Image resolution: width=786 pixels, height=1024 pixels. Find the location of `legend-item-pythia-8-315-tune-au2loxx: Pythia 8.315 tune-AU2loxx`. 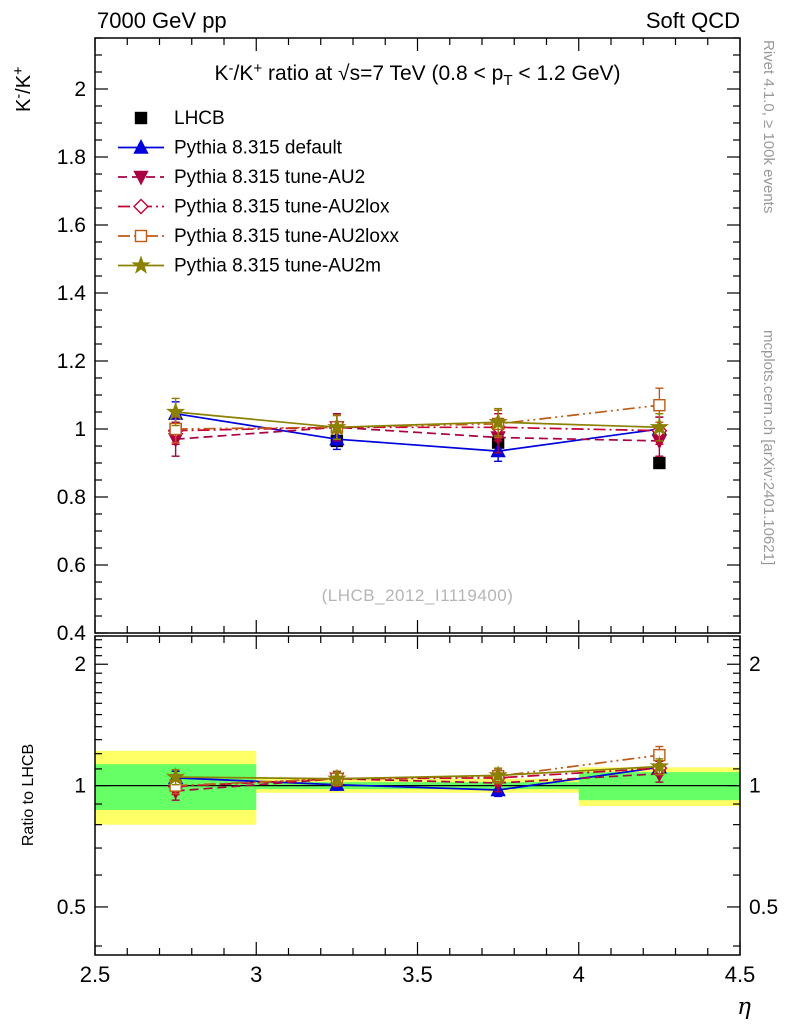

legend-item-pythia-8-315-tune-au2loxx: Pythia 8.315 tune-AU2loxx is located at coordinates (258, 236).